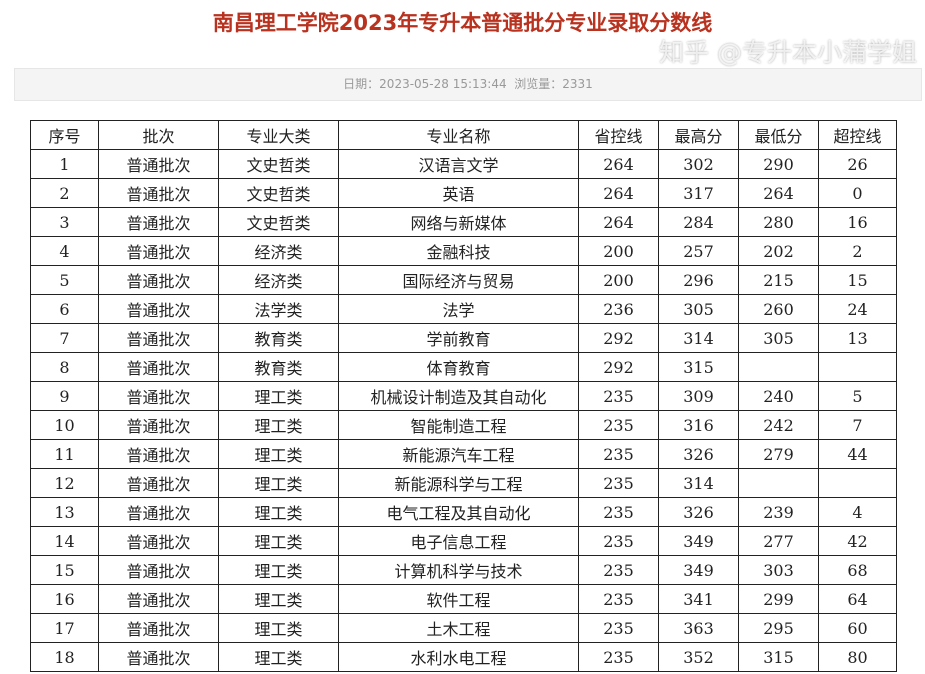  Describe the element at coordinates (778, 541) in the screenshot. I see `table-cell: 277` at that location.